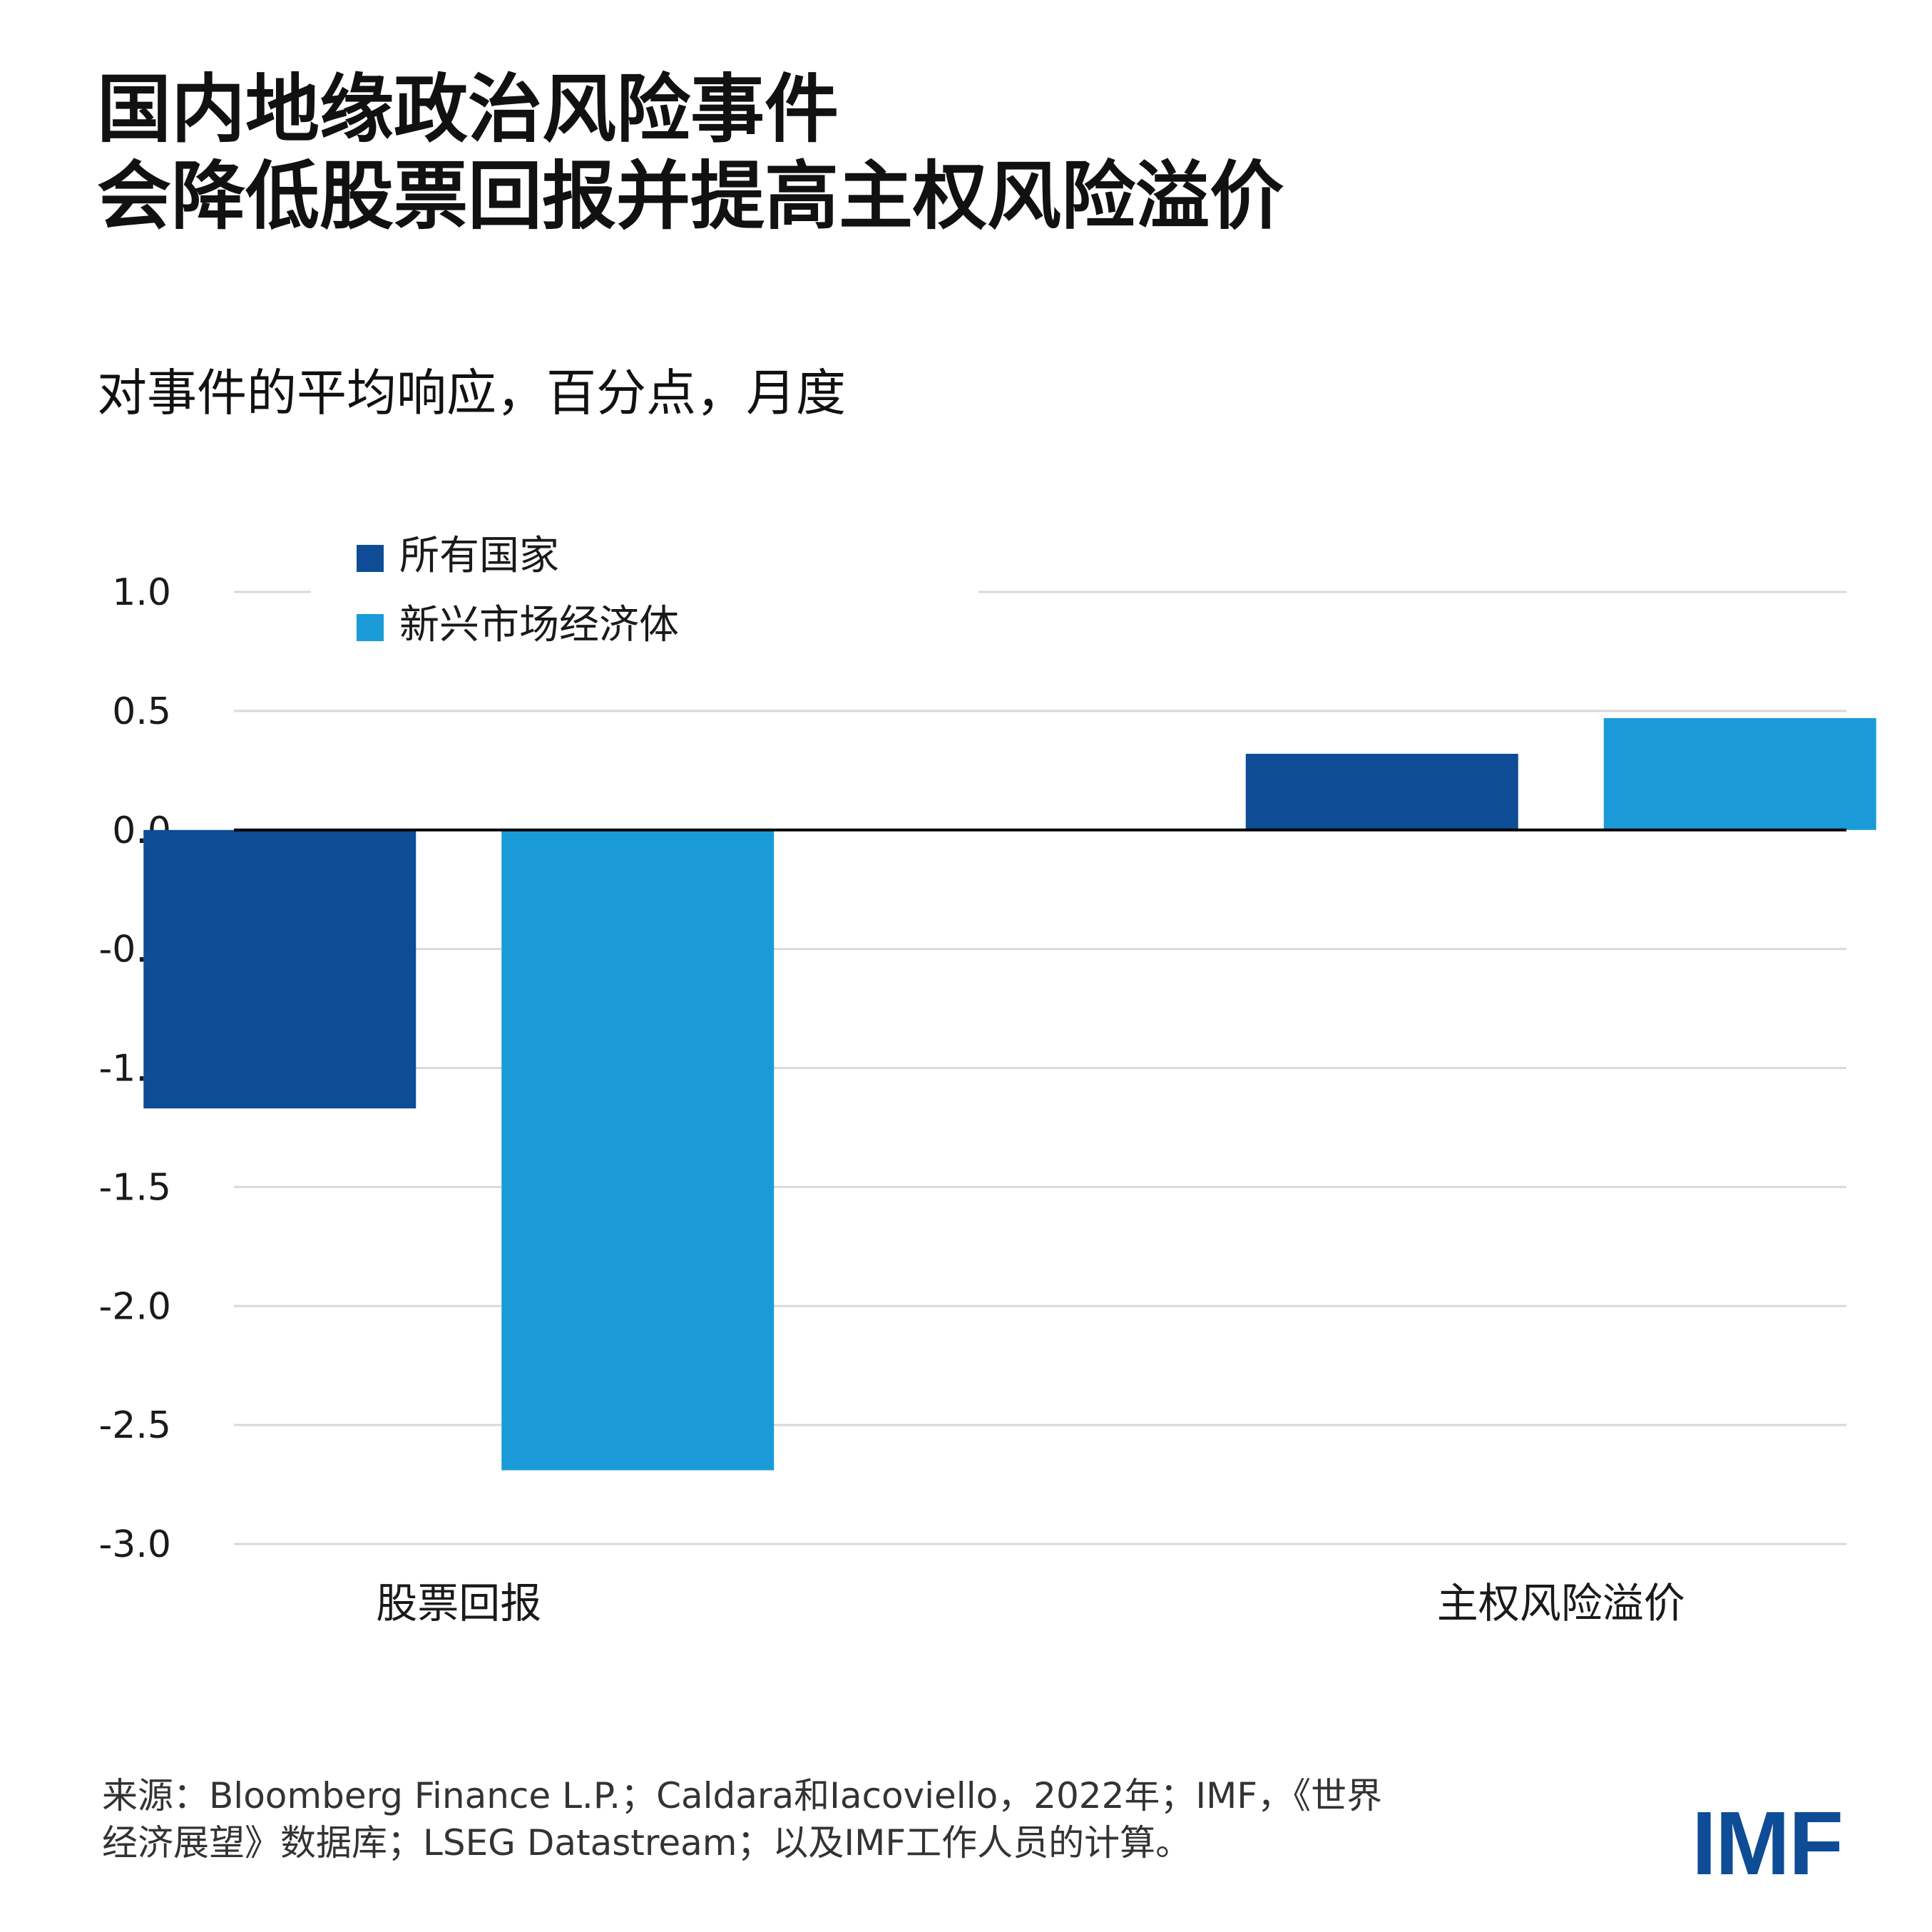 This screenshot has width=1932, height=1932. What do you see at coordinates (1561, 1603) in the screenshot?
I see `x-category-label: 主权风险溢价` at bounding box center [1561, 1603].